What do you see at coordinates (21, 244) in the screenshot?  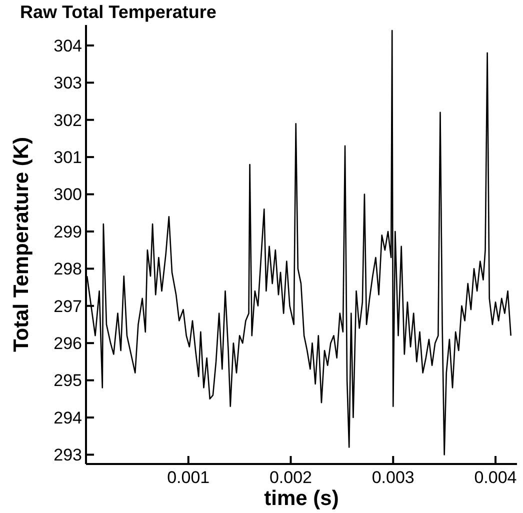 I see `y-axis-title: Total Temperature (K)` at bounding box center [21, 244].